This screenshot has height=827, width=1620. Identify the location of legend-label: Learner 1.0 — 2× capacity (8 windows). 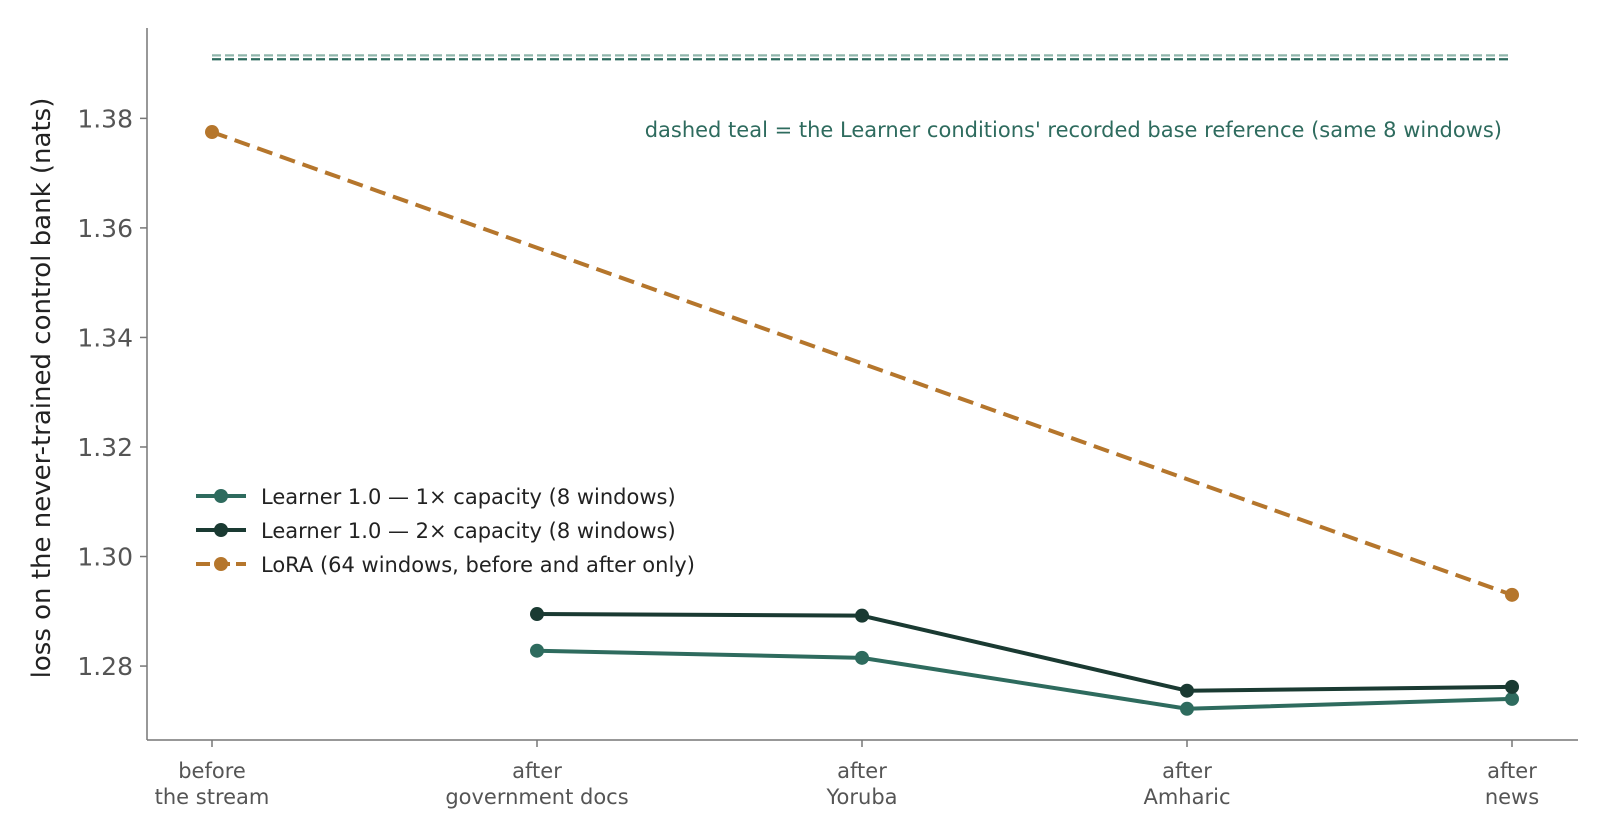
(468, 531).